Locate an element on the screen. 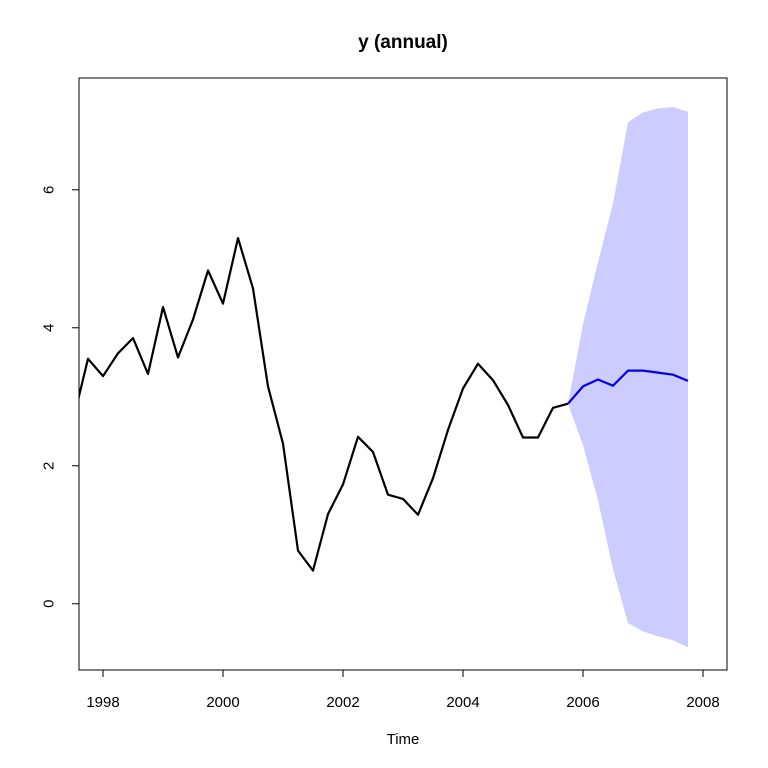  x-tick-label: 2006 is located at coordinates (582, 702).